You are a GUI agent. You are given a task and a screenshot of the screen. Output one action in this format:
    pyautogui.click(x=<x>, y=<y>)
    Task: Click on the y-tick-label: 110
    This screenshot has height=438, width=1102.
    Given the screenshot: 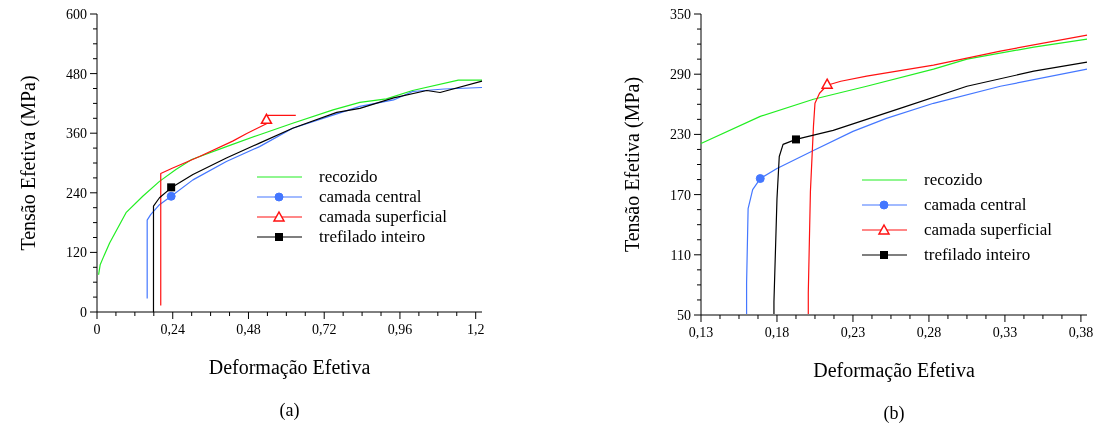 What is the action you would take?
    pyautogui.click(x=680, y=255)
    